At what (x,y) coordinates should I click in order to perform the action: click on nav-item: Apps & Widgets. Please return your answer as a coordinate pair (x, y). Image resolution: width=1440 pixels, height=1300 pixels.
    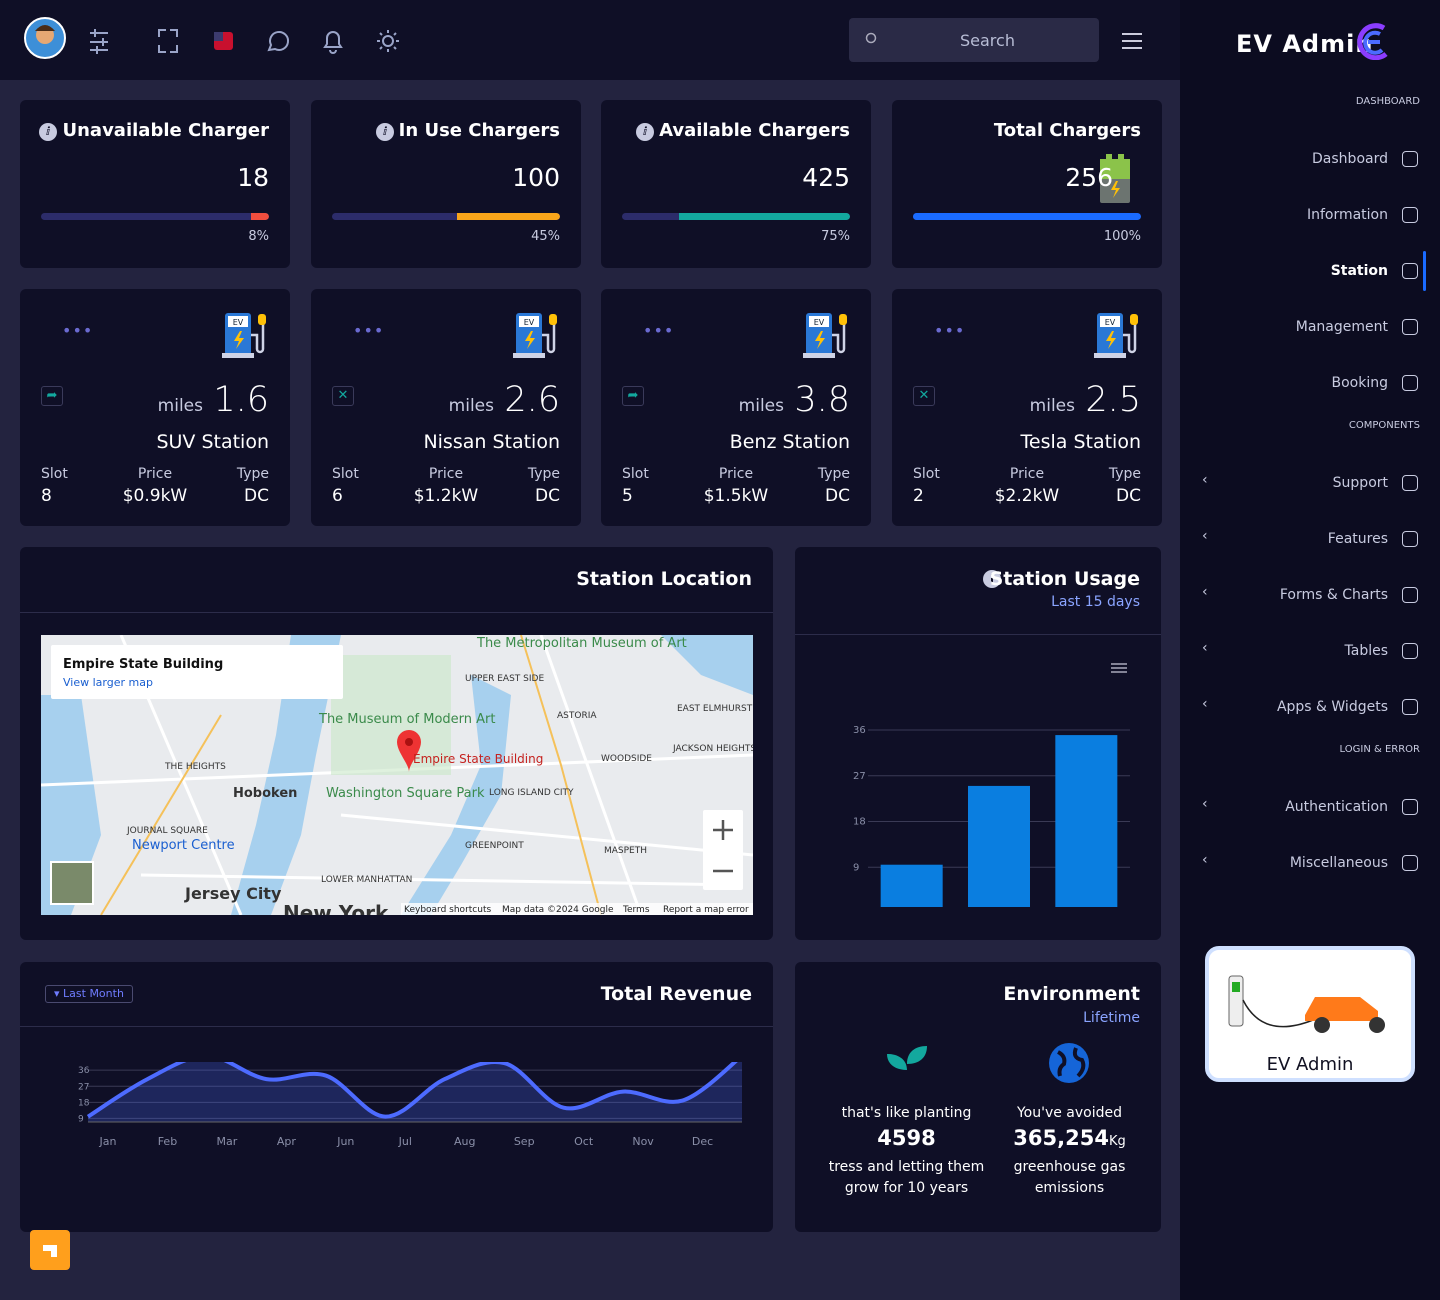
    Looking at the image, I should click on (1332, 707).